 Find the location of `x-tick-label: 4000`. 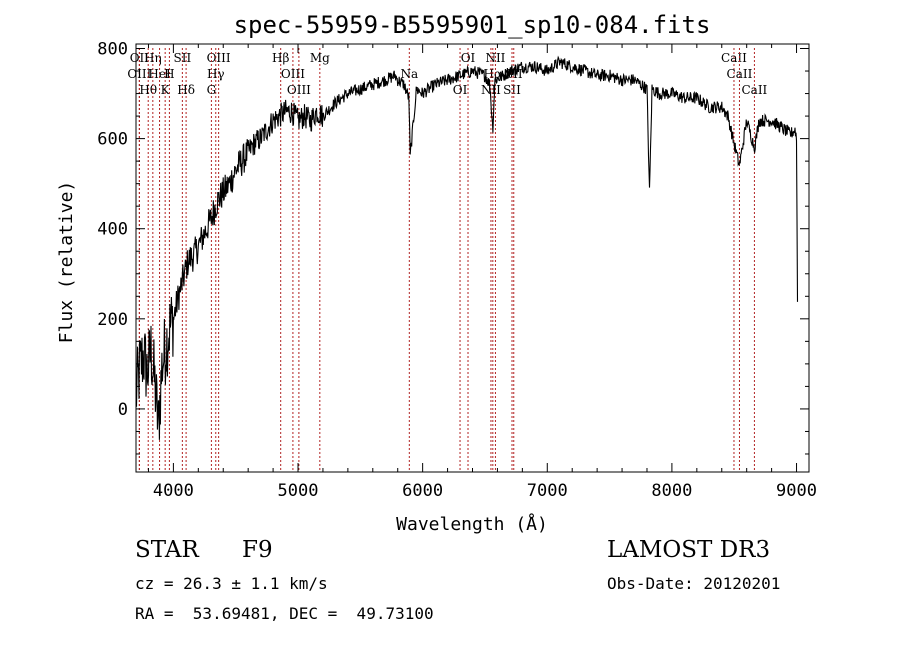

x-tick-label: 4000 is located at coordinates (173, 491).